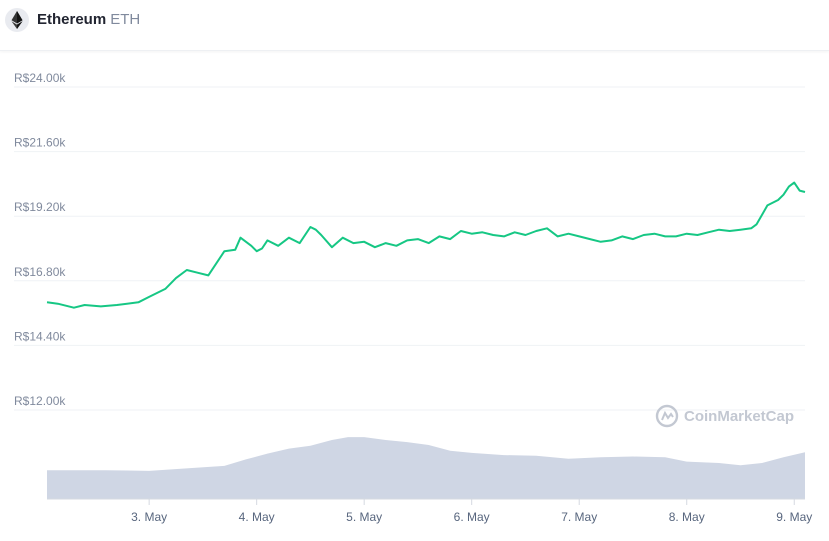  I want to click on coin-header: Ethereum ETH, so click(414, 25).